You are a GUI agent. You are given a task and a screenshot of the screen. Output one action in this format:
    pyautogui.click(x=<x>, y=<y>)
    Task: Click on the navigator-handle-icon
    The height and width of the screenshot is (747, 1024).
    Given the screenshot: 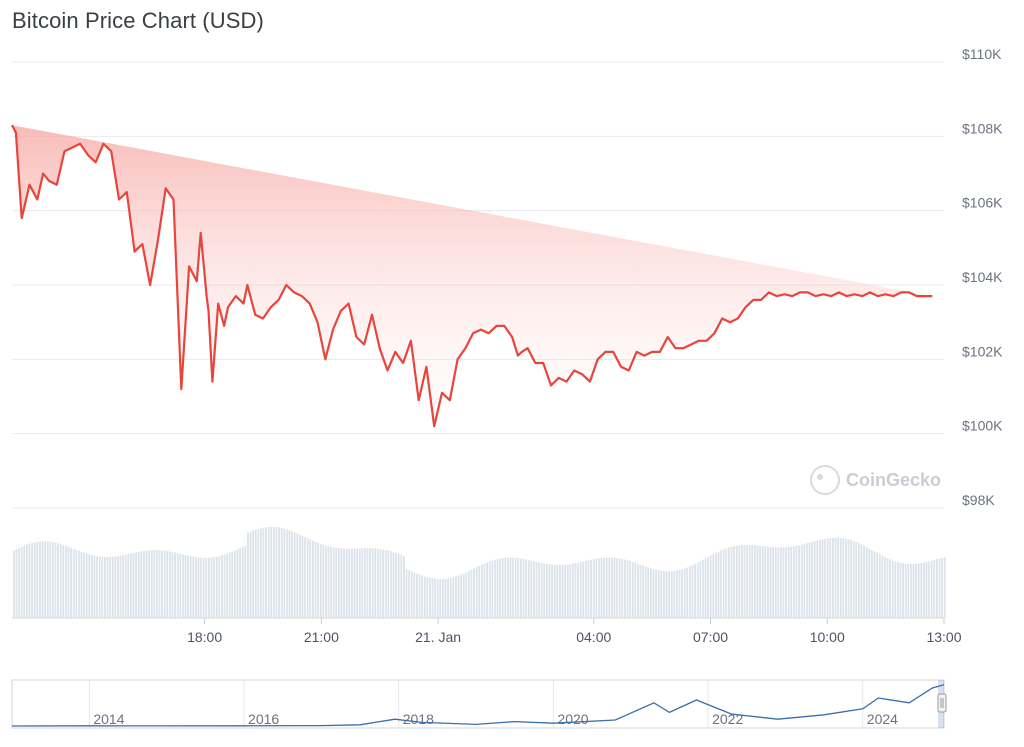 What is the action you would take?
    pyautogui.click(x=942, y=703)
    